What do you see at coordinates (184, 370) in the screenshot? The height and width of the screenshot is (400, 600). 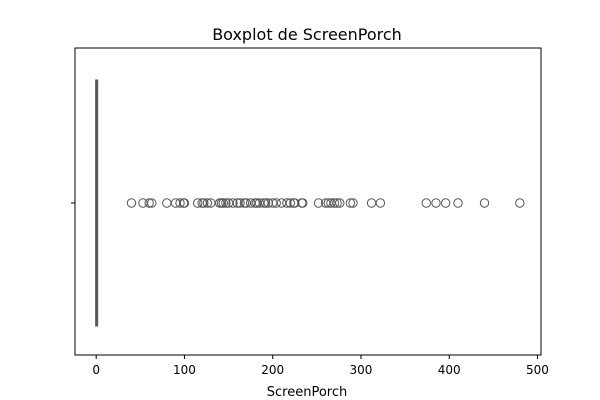 I see `x-tick-label: 100` at bounding box center [184, 370].